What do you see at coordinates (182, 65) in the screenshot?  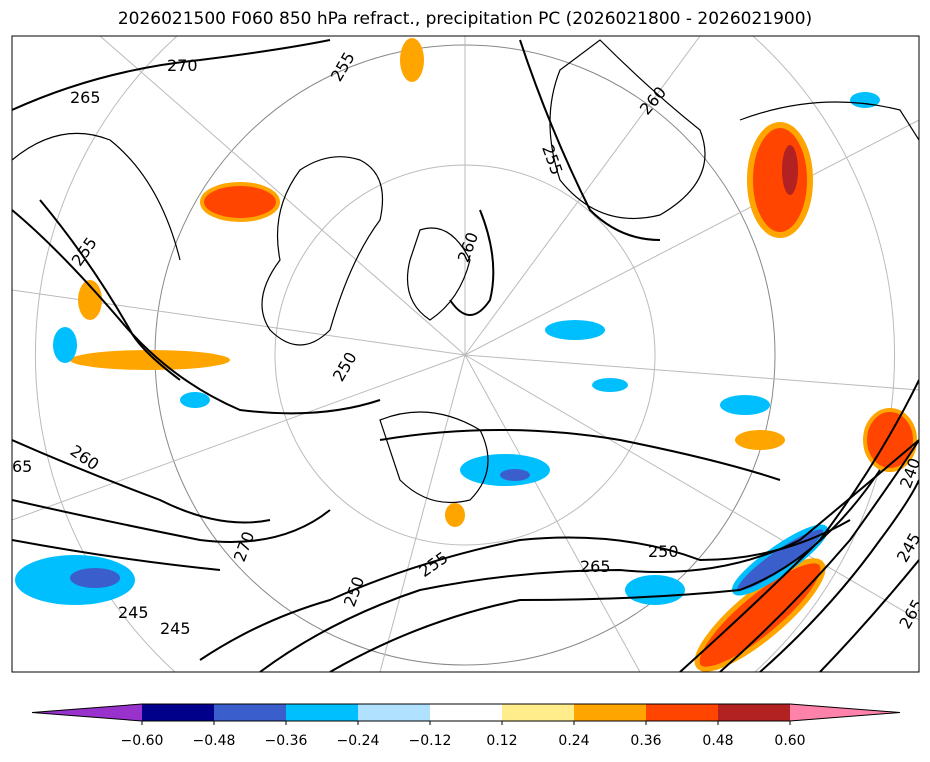 I see `contour-label: 270` at bounding box center [182, 65].